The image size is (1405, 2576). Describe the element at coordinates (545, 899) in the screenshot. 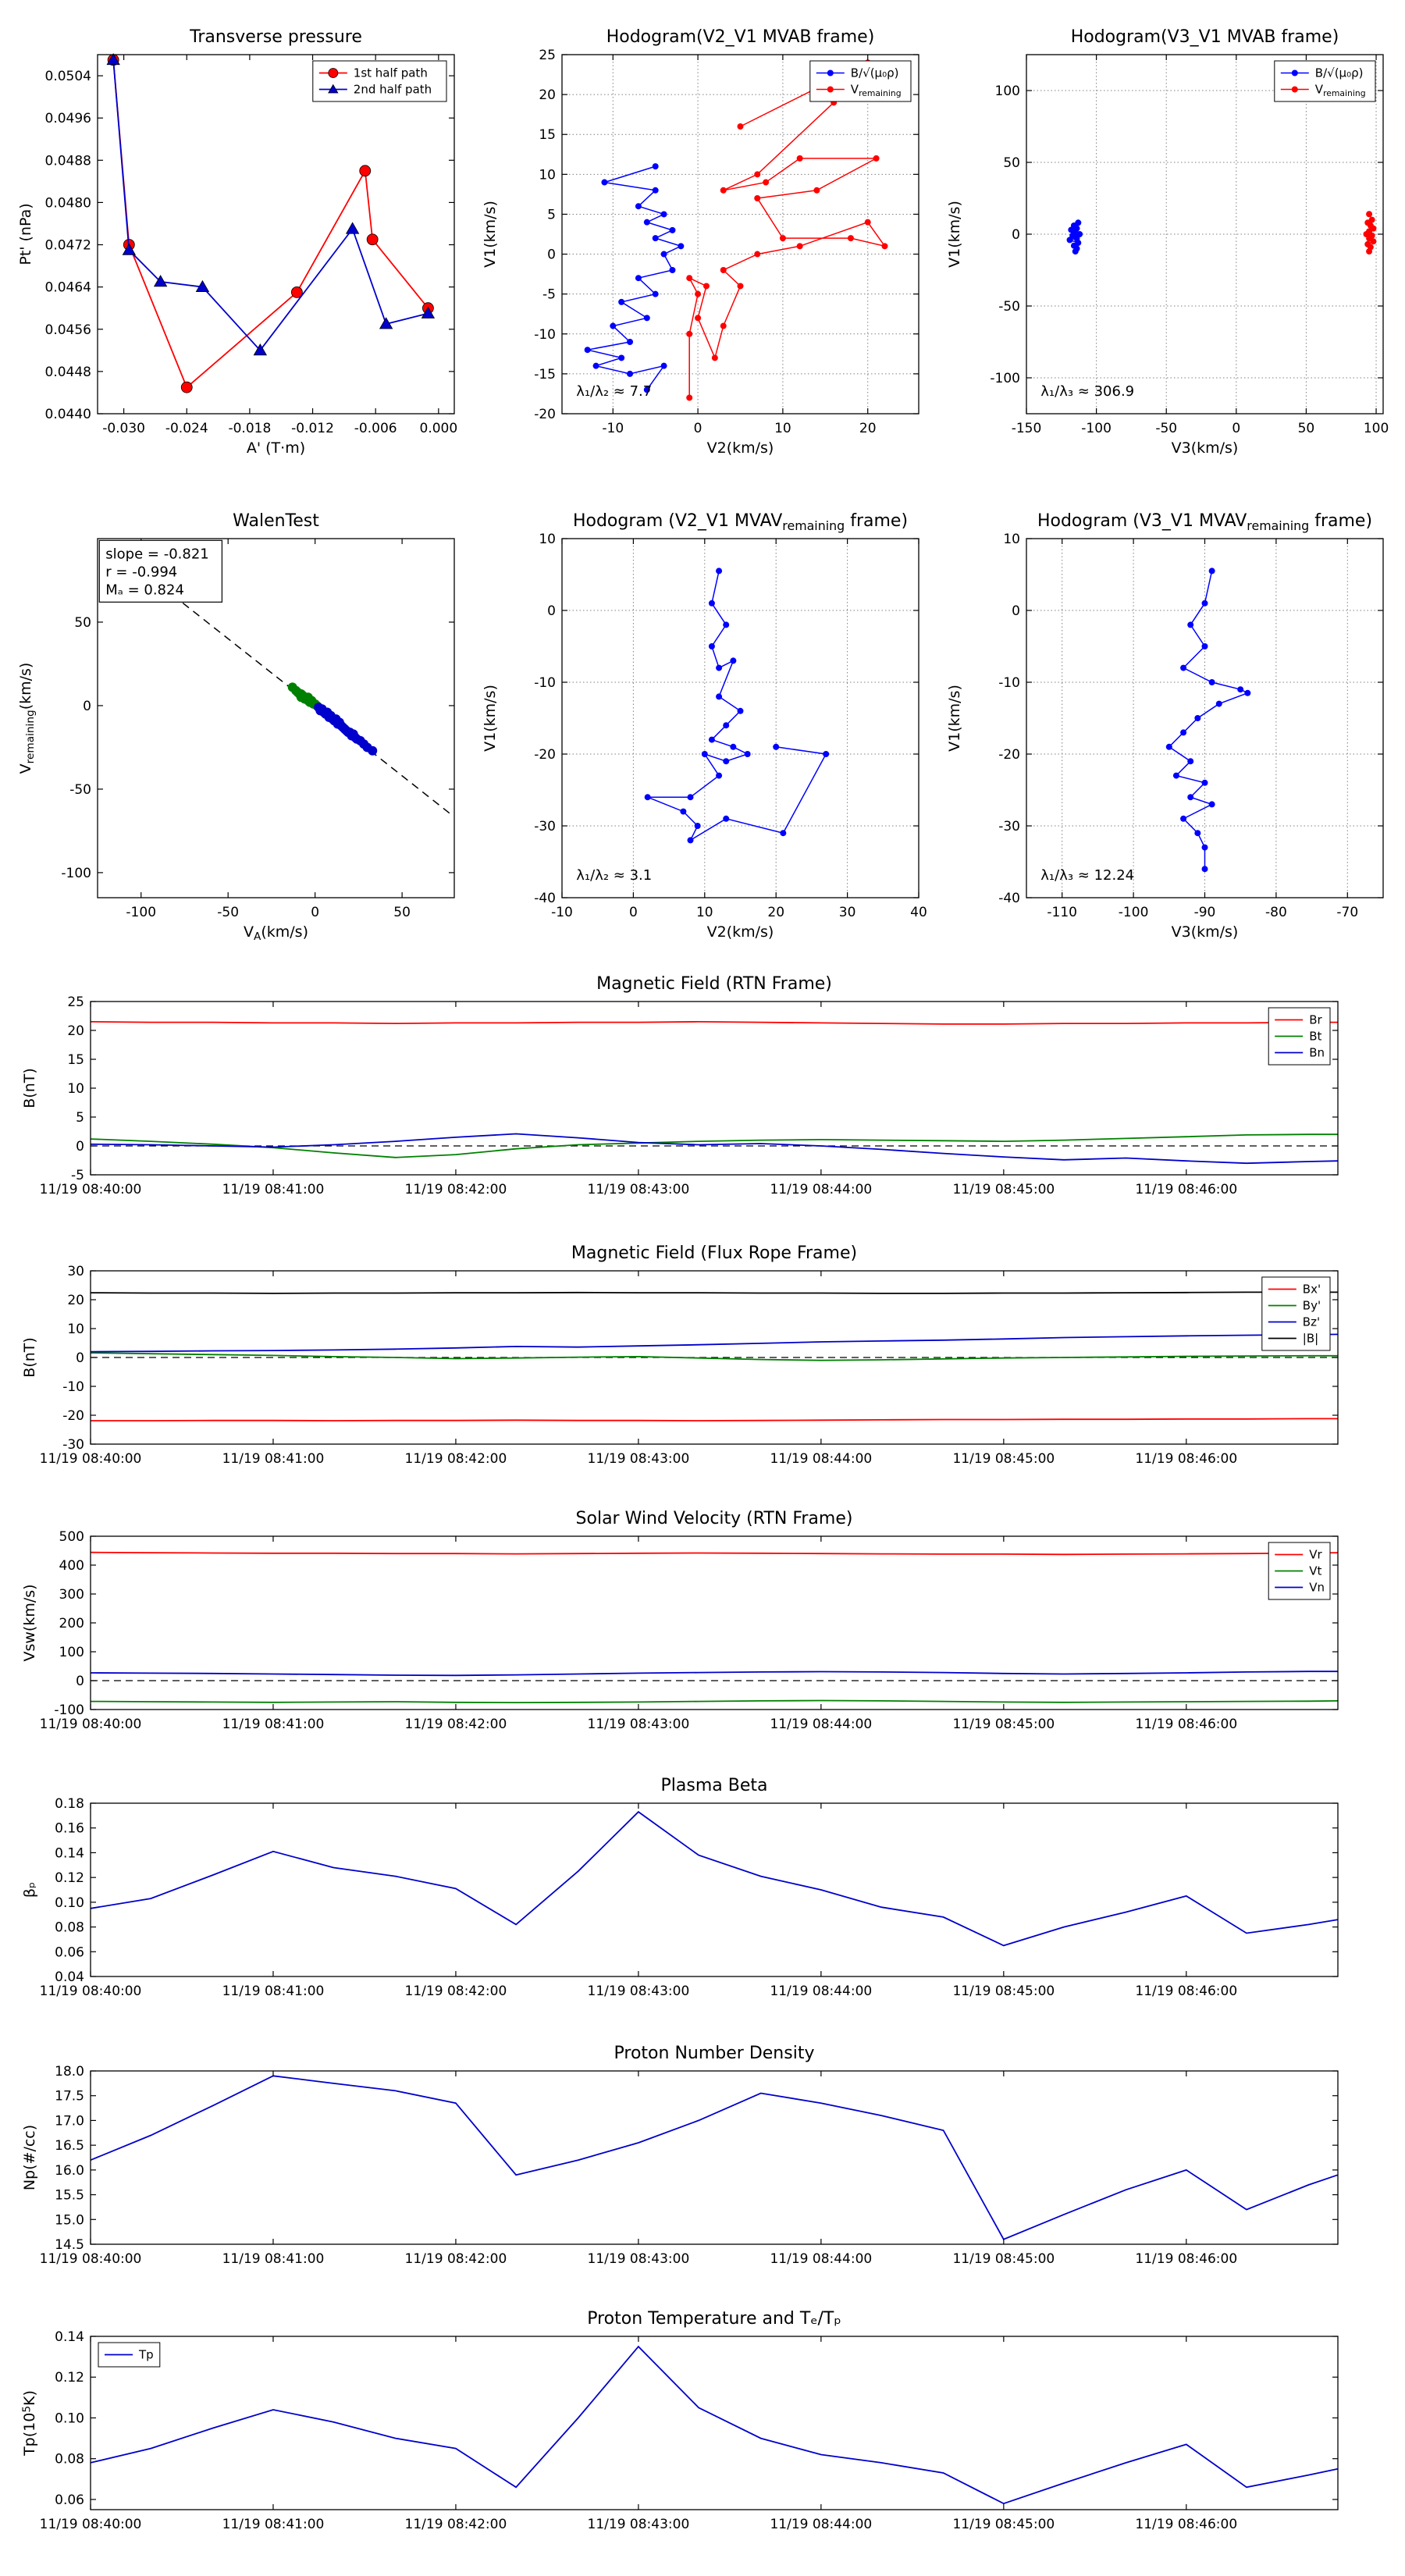

I see `svg-text: -40` at that location.